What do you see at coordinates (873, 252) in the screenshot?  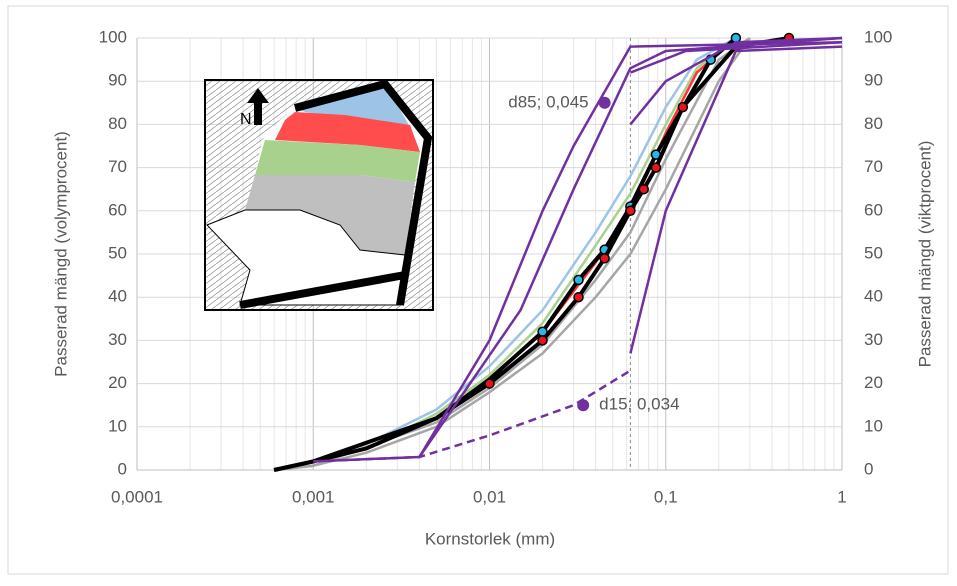 I see `y2-tick-label: 50` at bounding box center [873, 252].